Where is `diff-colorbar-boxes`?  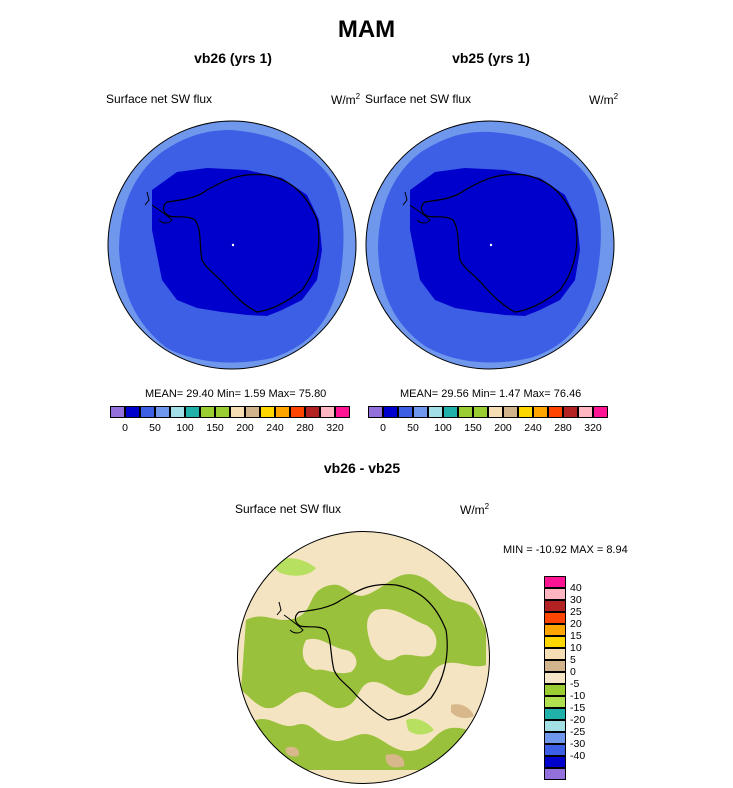 diff-colorbar-boxes is located at coordinates (555, 678).